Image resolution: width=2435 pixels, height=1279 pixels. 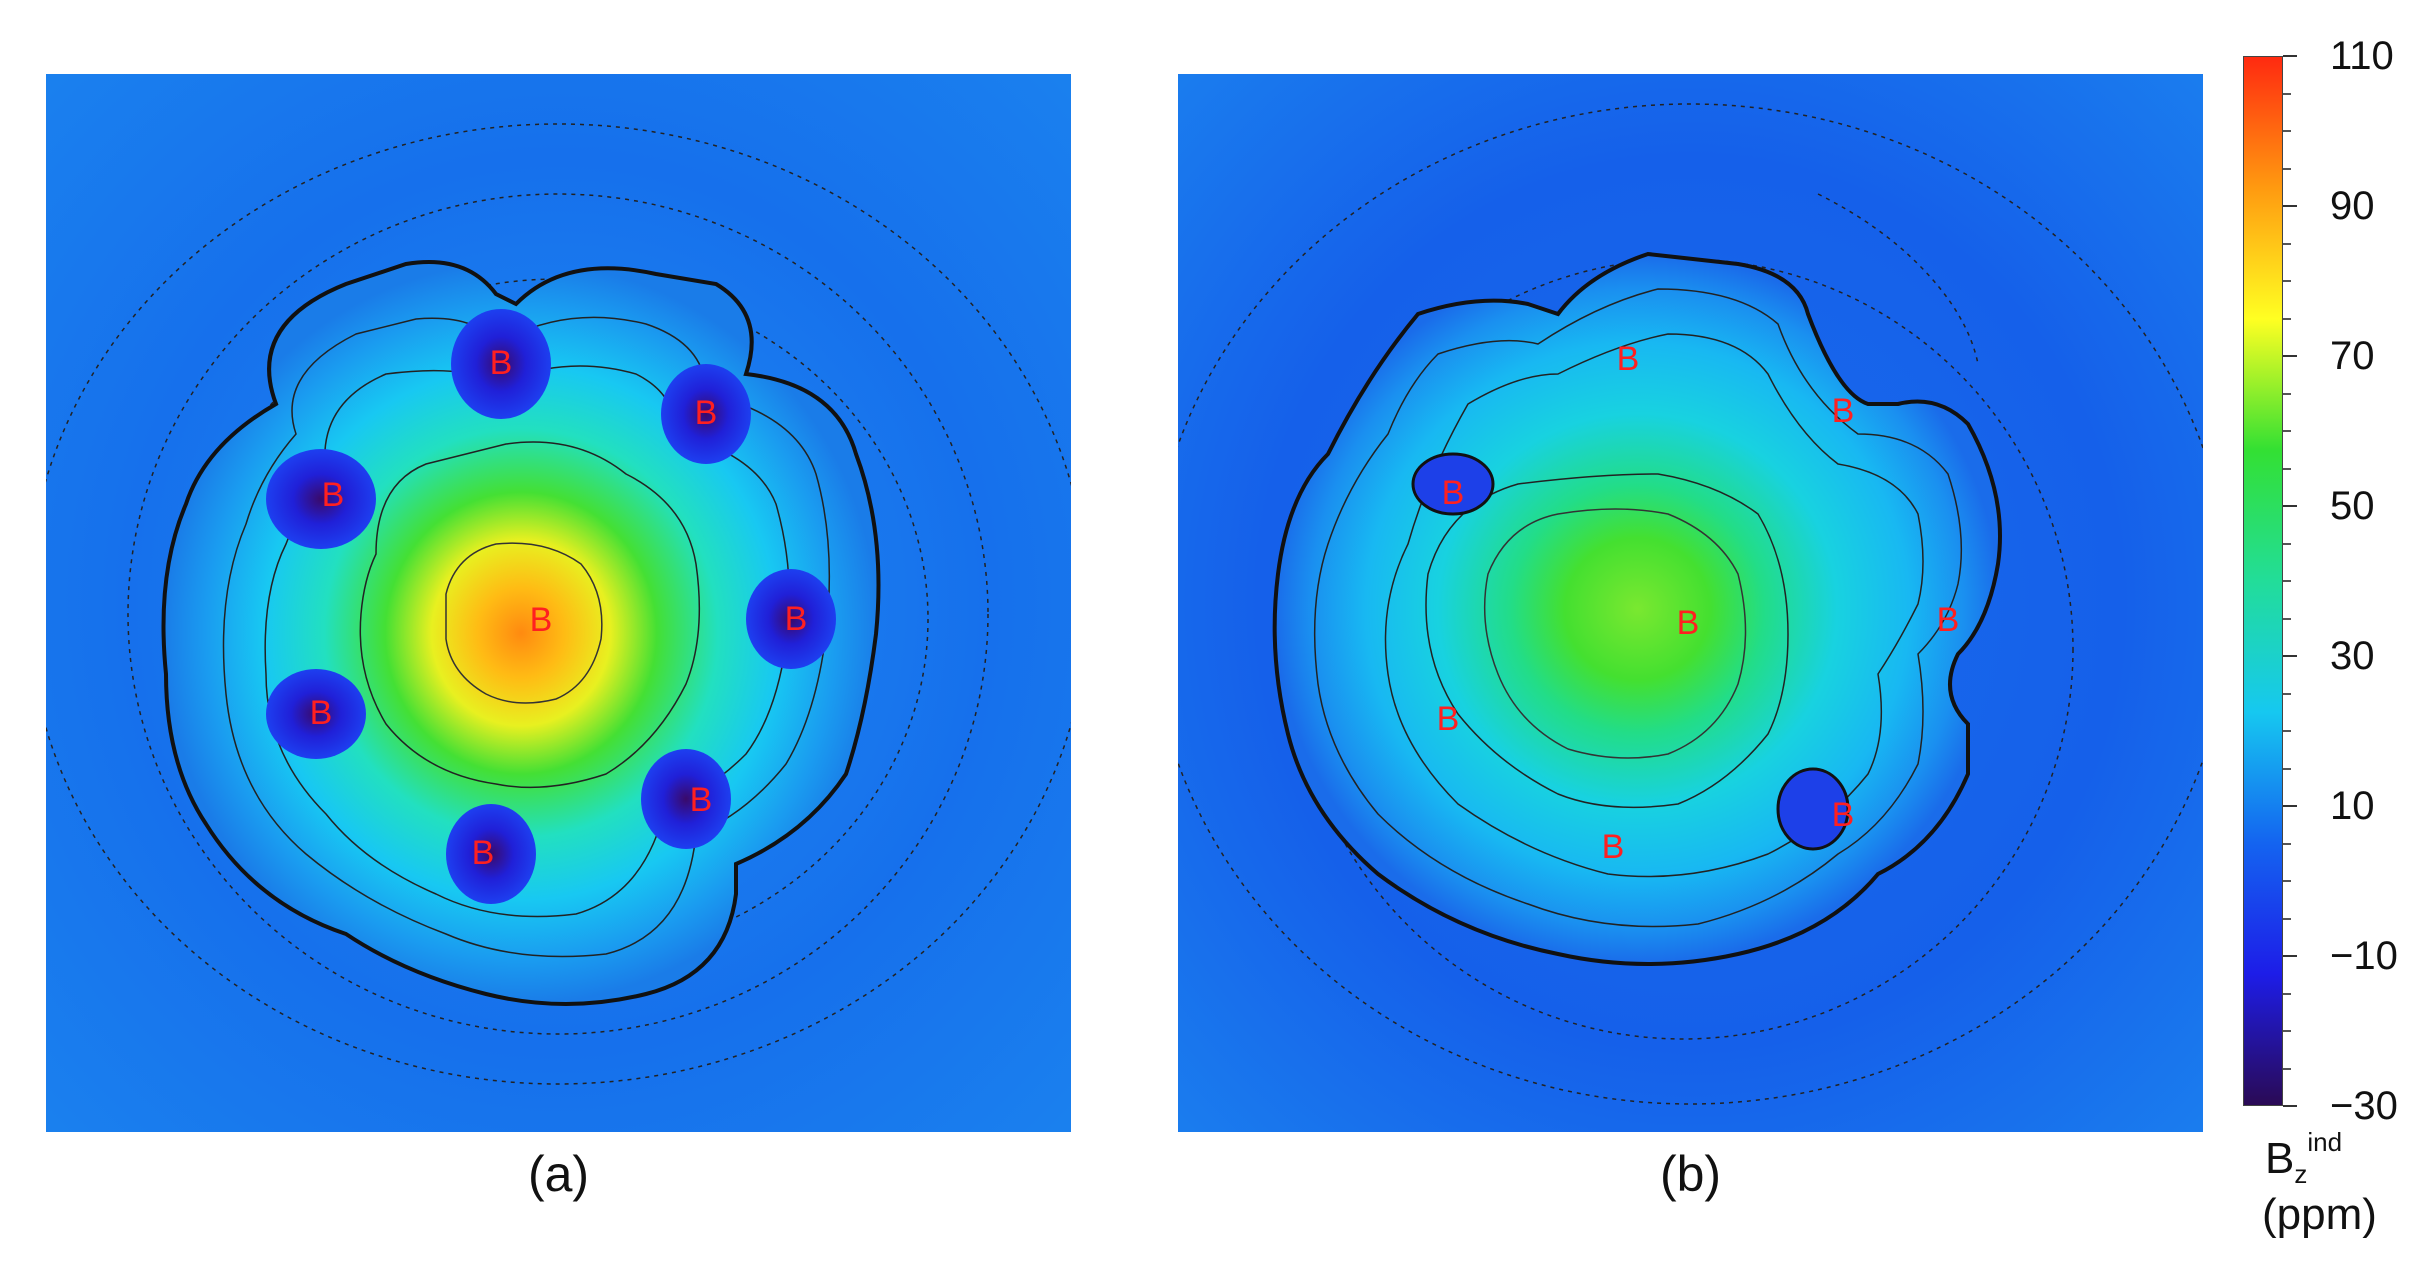 What do you see at coordinates (2319, 1214) in the screenshot?
I see `colorbar-unit: (ppm)` at bounding box center [2319, 1214].